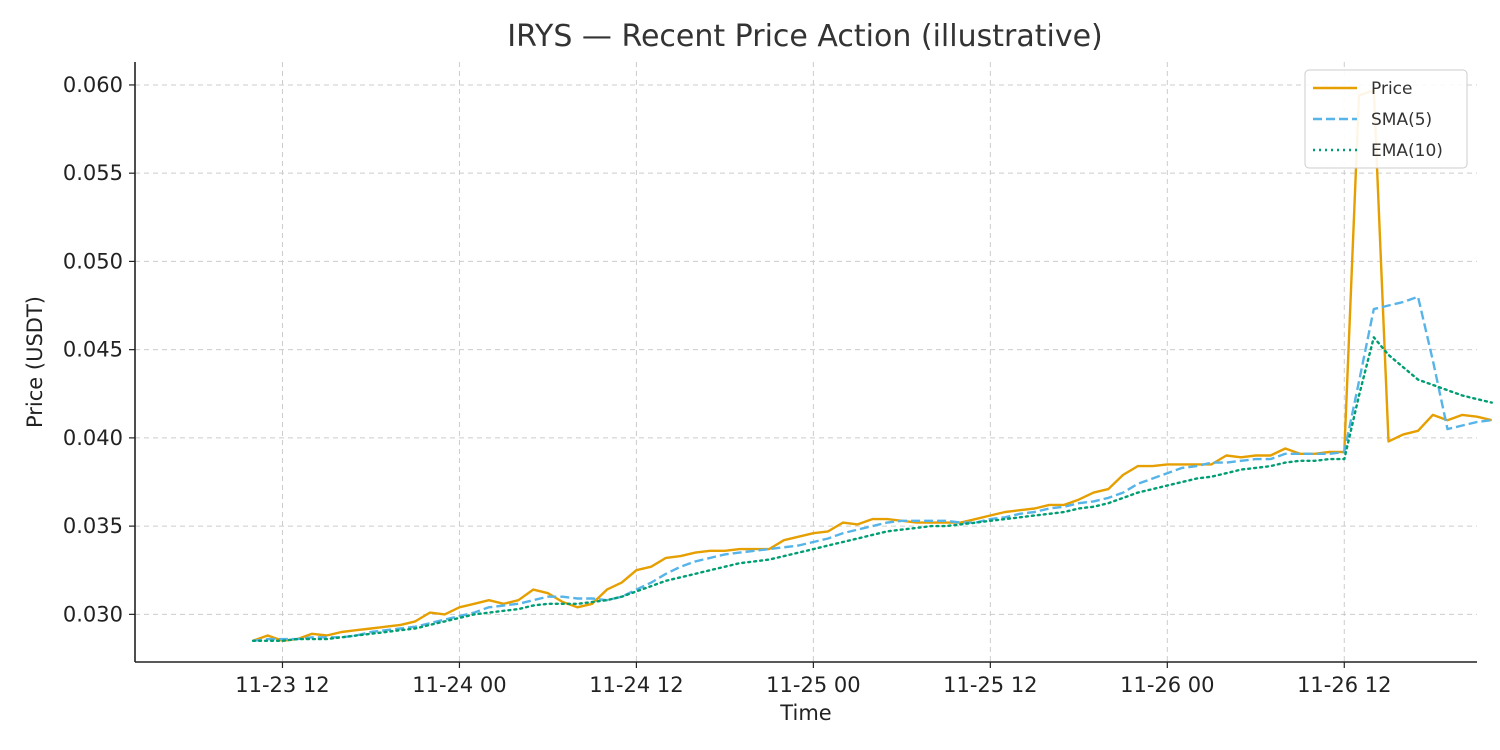 The height and width of the screenshot is (750, 1500). What do you see at coordinates (93, 526) in the screenshot?
I see `y-tick-label: 0.035` at bounding box center [93, 526].